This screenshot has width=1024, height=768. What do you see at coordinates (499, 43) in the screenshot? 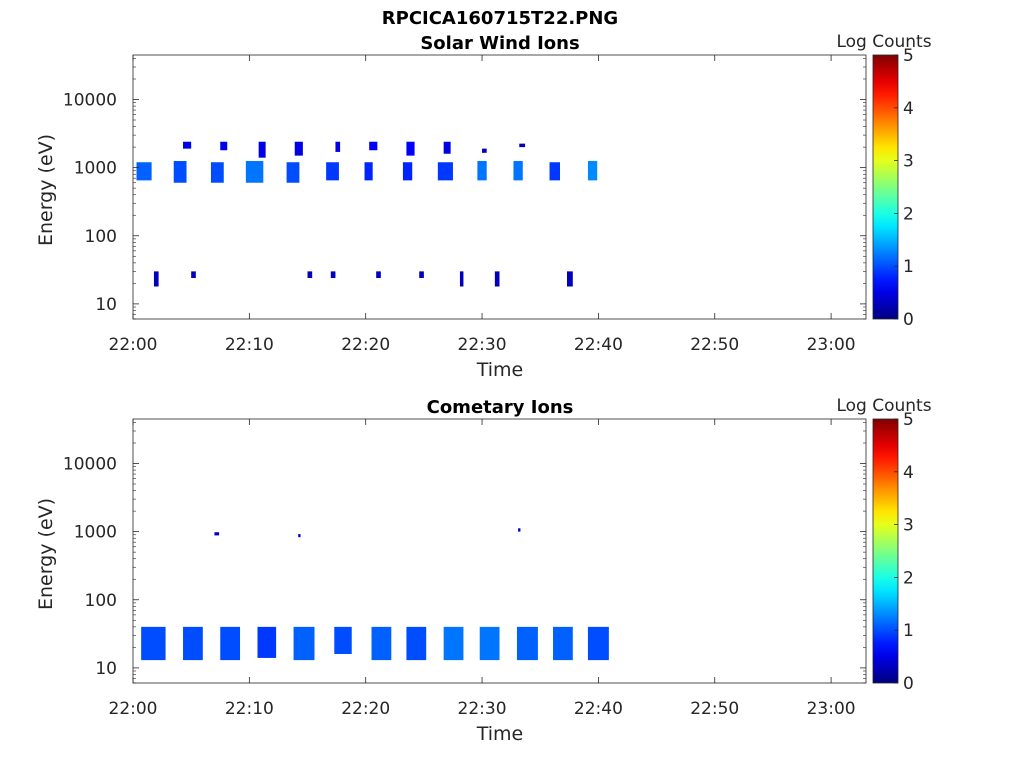
I see `panel-title: Solar Wind Ions` at bounding box center [499, 43].